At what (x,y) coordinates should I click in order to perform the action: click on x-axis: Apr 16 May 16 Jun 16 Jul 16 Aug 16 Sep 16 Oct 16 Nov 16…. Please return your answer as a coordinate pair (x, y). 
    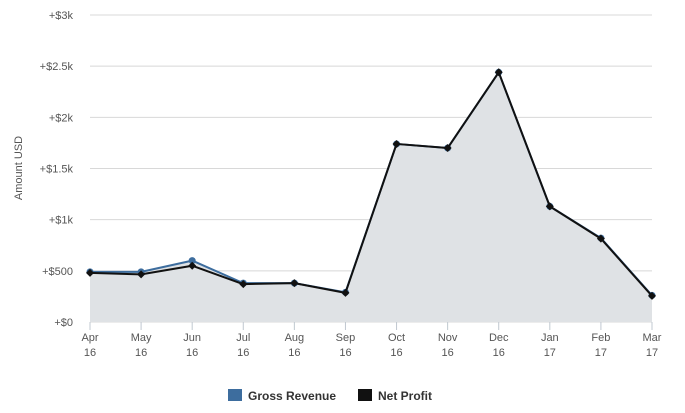
    Looking at the image, I should click on (371, 340).